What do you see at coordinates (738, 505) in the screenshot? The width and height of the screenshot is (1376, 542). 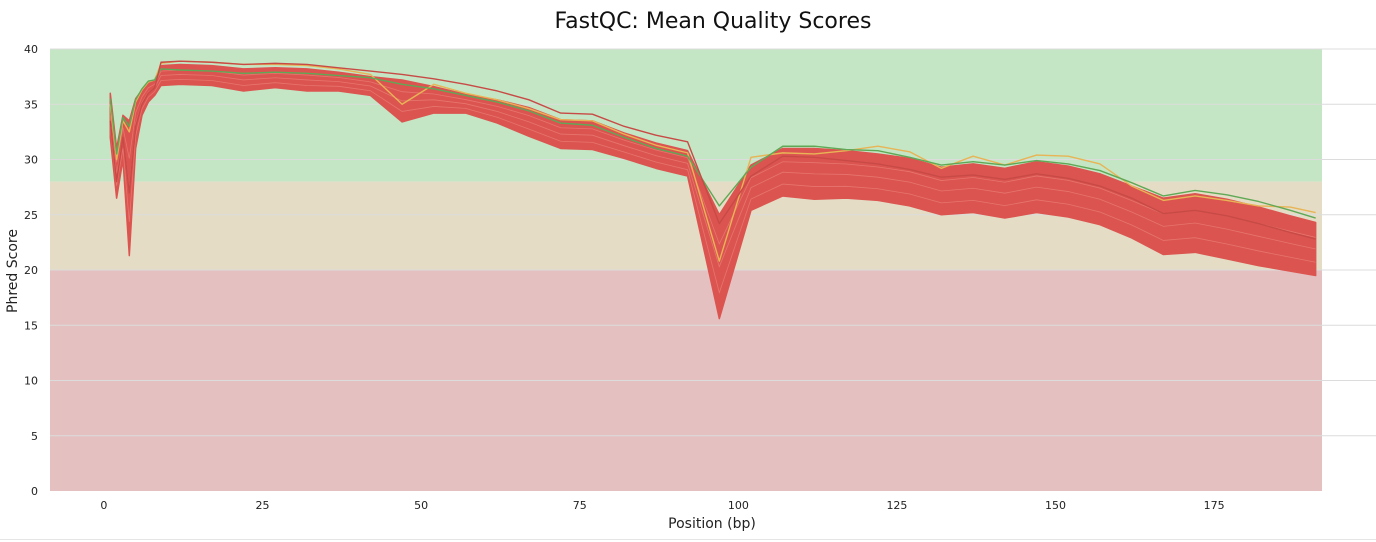 I see `x-tick-label-100: 100` at bounding box center [738, 505].